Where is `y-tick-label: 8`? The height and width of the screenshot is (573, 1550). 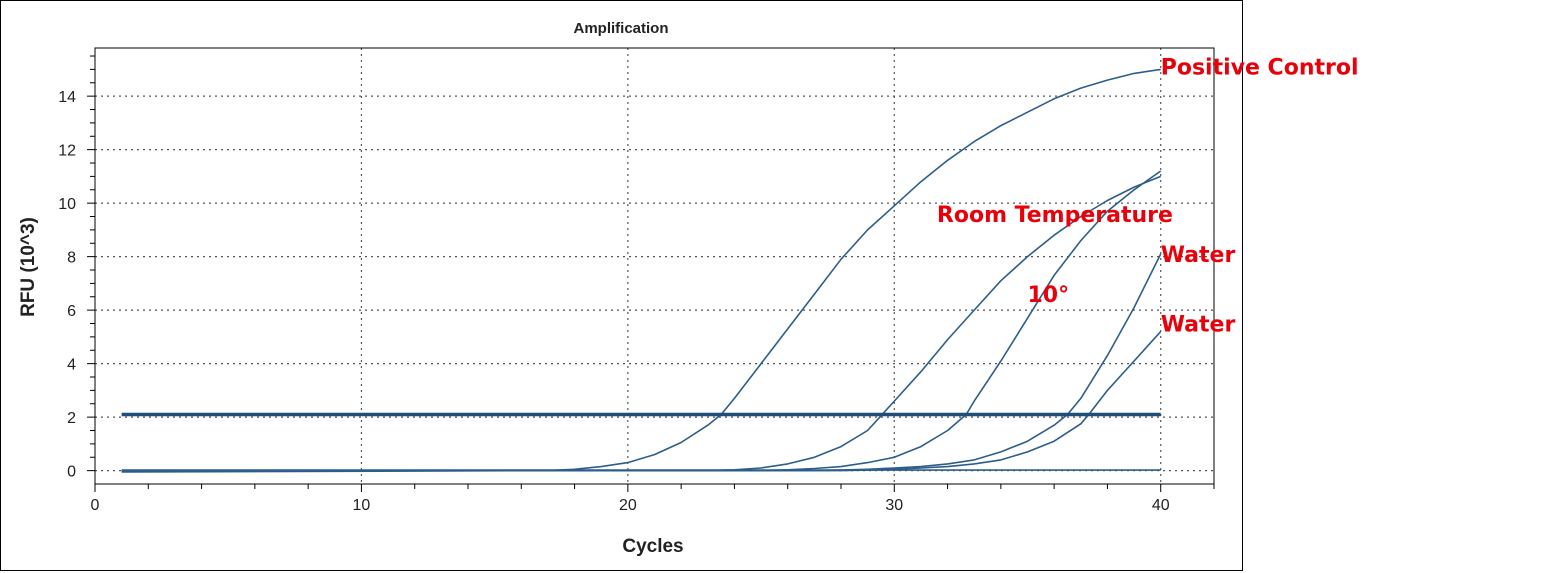 y-tick-label: 8 is located at coordinates (71, 258).